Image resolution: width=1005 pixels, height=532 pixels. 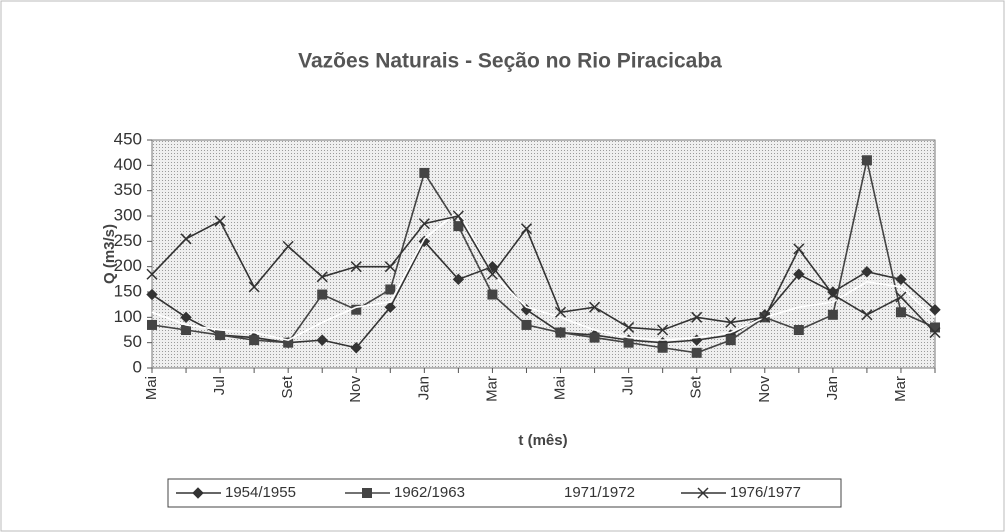 I want to click on legend-label: 1962/1963, so click(x=429, y=492).